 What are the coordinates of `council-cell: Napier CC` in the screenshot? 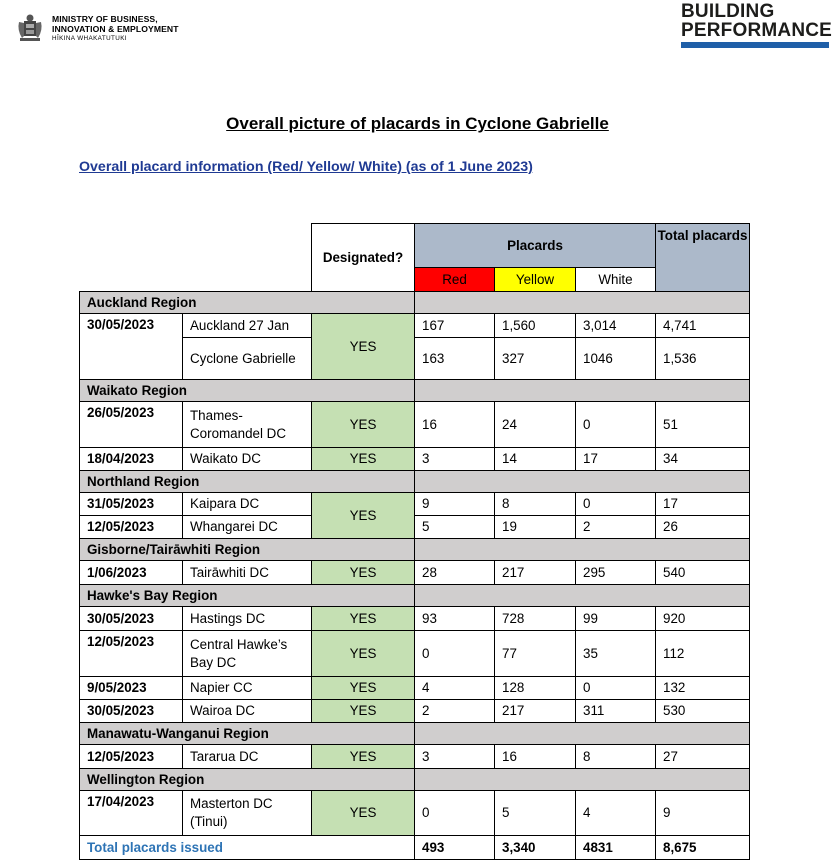 It's located at (247, 688).